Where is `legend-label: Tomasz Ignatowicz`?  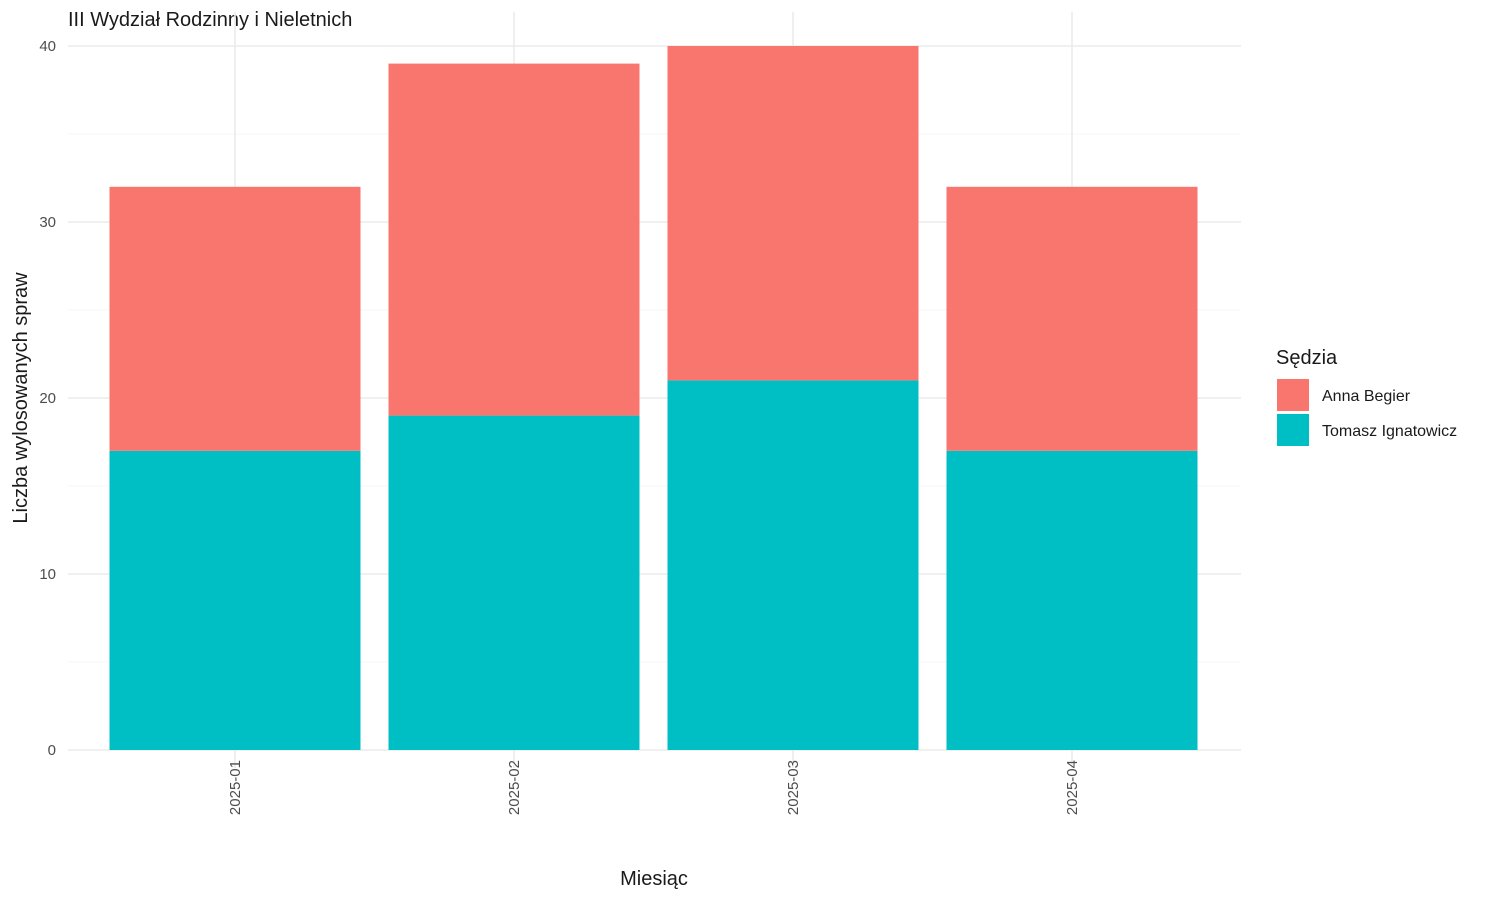 legend-label: Tomasz Ignatowicz is located at coordinates (1389, 431).